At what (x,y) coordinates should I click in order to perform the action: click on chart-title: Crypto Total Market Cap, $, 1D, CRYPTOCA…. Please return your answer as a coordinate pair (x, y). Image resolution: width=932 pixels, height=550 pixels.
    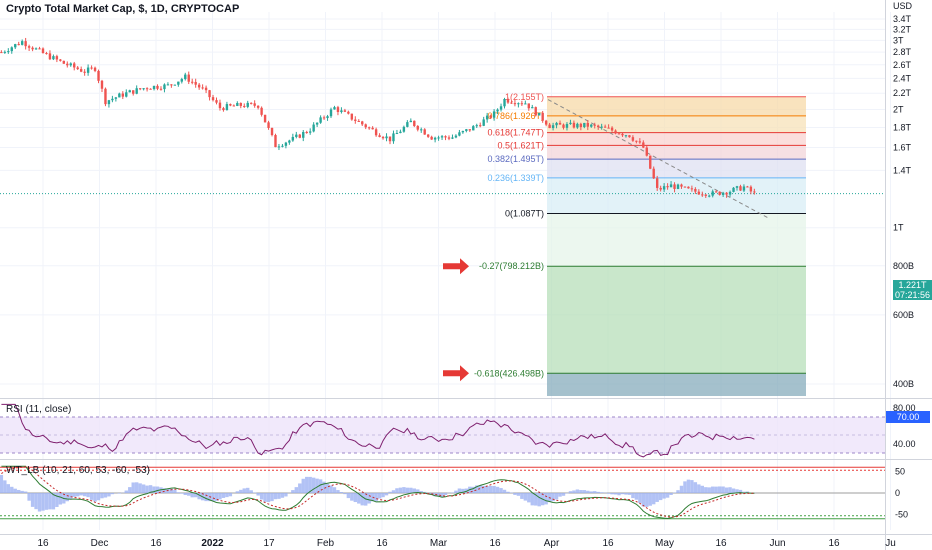
    Looking at the image, I should click on (123, 9).